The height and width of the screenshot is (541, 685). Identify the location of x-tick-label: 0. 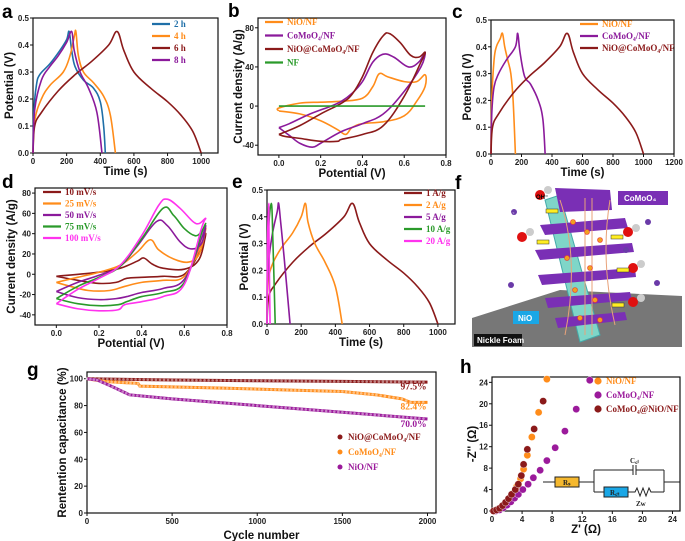
(87, 521).